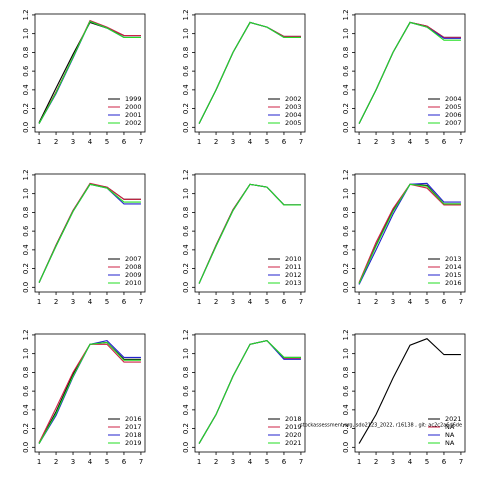 Image resolution: width=480 pixels, height=480 pixels. I want to click on legend-label: 2005, so click(293, 123).